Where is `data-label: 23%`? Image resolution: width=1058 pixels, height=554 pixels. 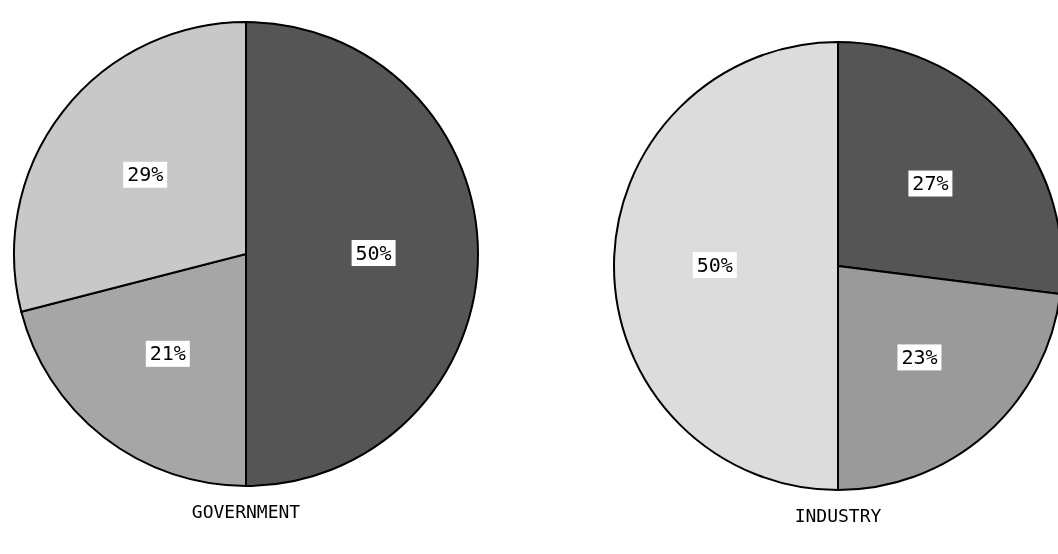 data-label: 23% is located at coordinates (919, 356).